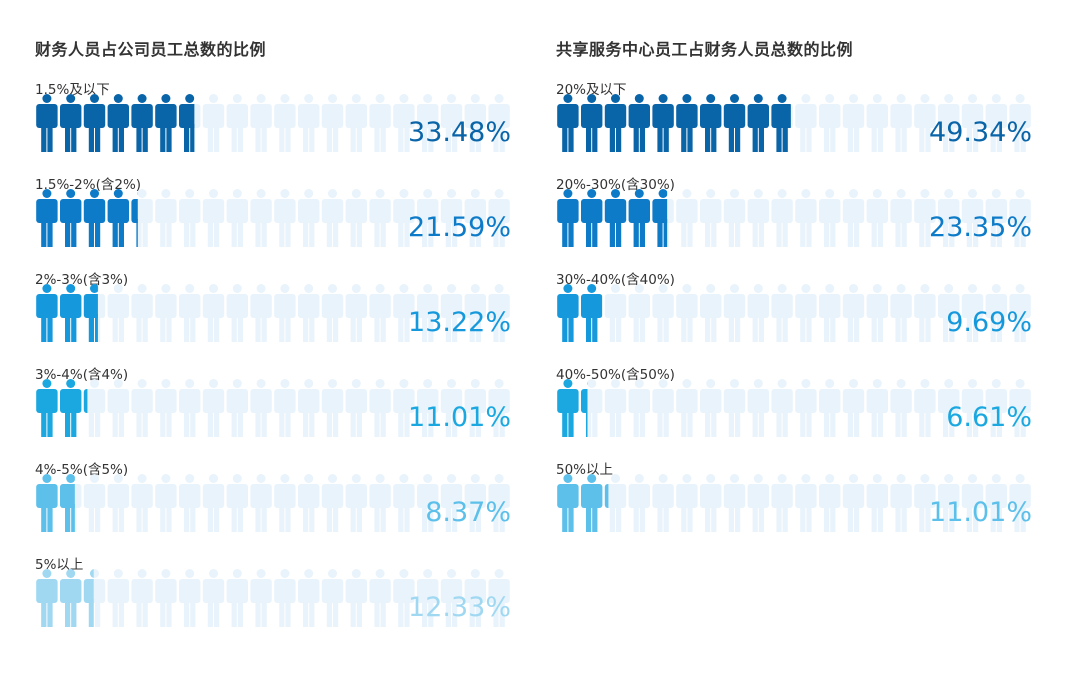 The image size is (1080, 678). What do you see at coordinates (82, 280) in the screenshot?
I see `category-label: 2%-3%(含3%)` at bounding box center [82, 280].